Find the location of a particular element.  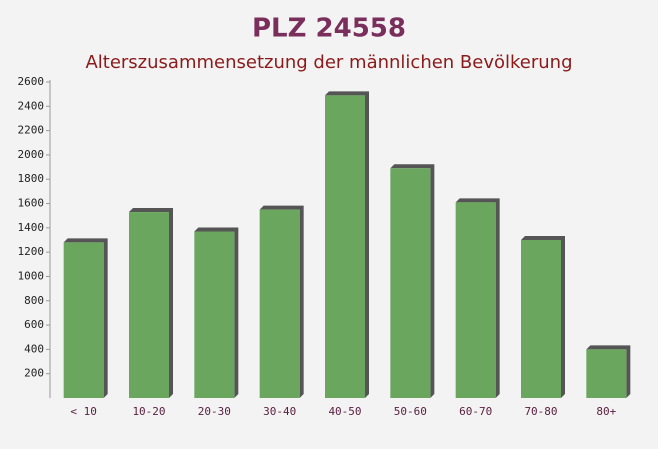

x-tick-label: 40-50 is located at coordinates (344, 411).